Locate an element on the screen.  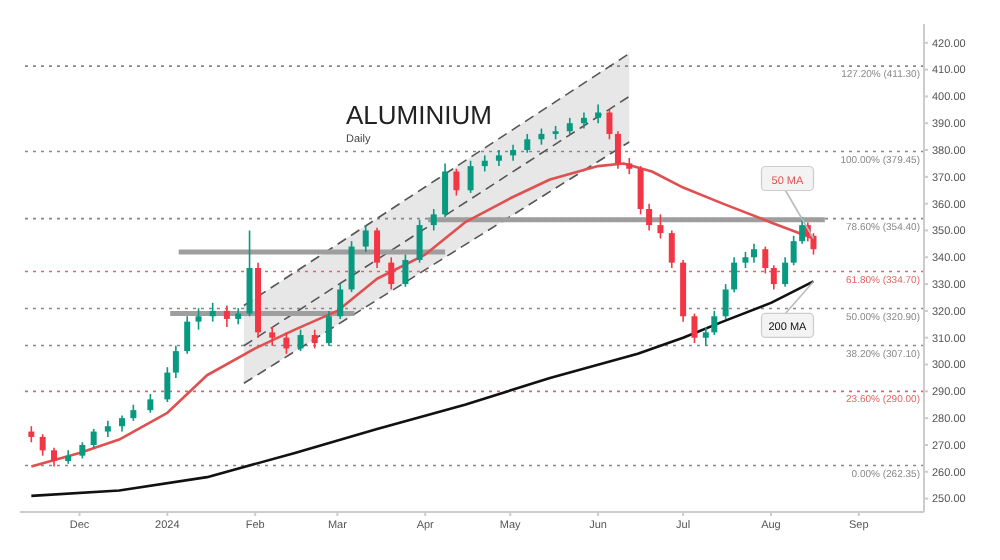
text: ALUMINIUM is located at coordinates (419, 115).